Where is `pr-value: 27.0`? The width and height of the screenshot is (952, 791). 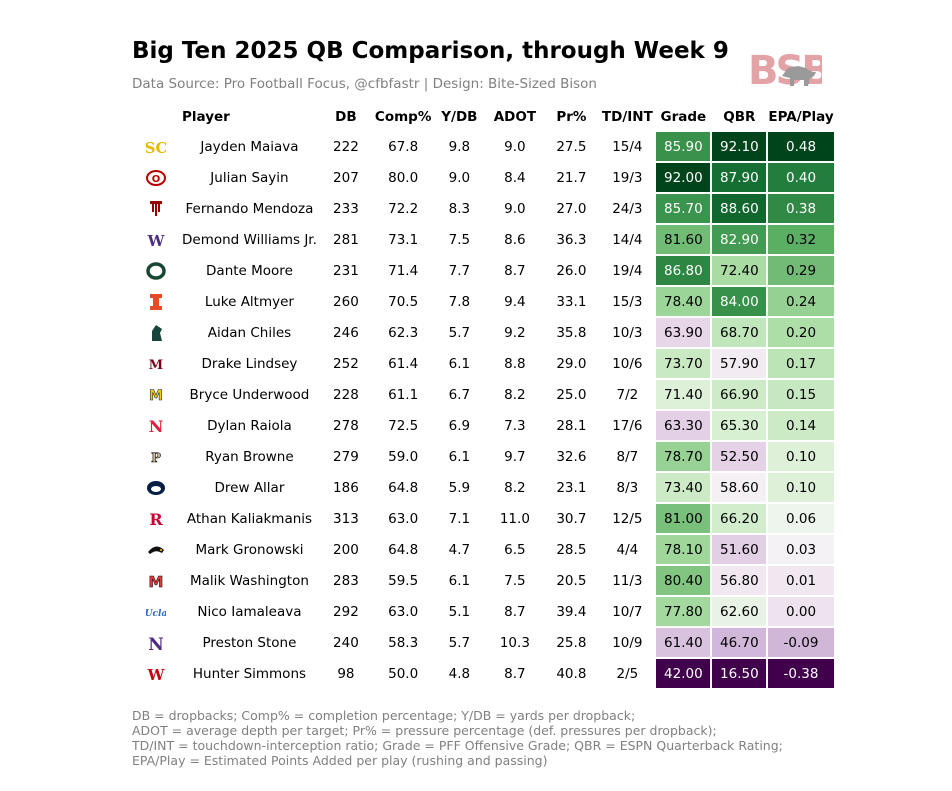
pr-value: 27.0 is located at coordinates (571, 208).